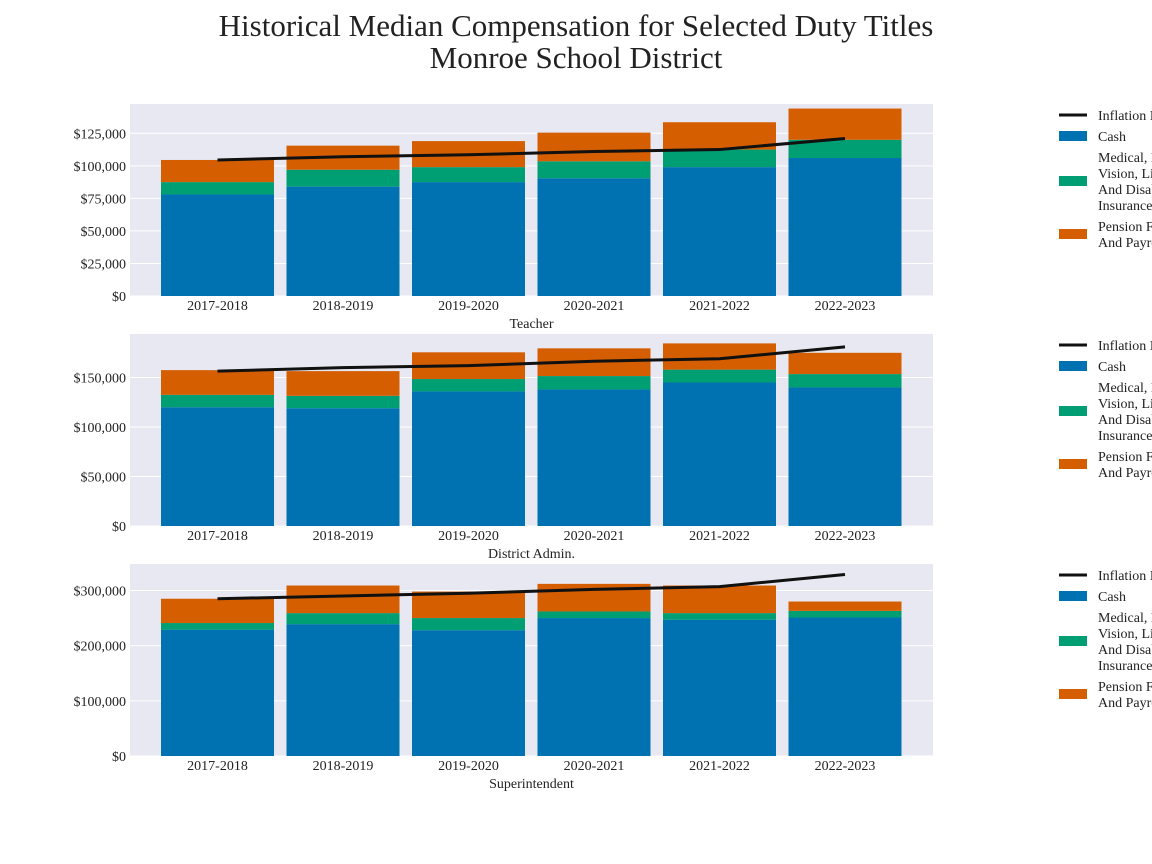 Image resolution: width=1152 pixels, height=864 pixels. I want to click on y-tick-label: $200,000, so click(100, 647).